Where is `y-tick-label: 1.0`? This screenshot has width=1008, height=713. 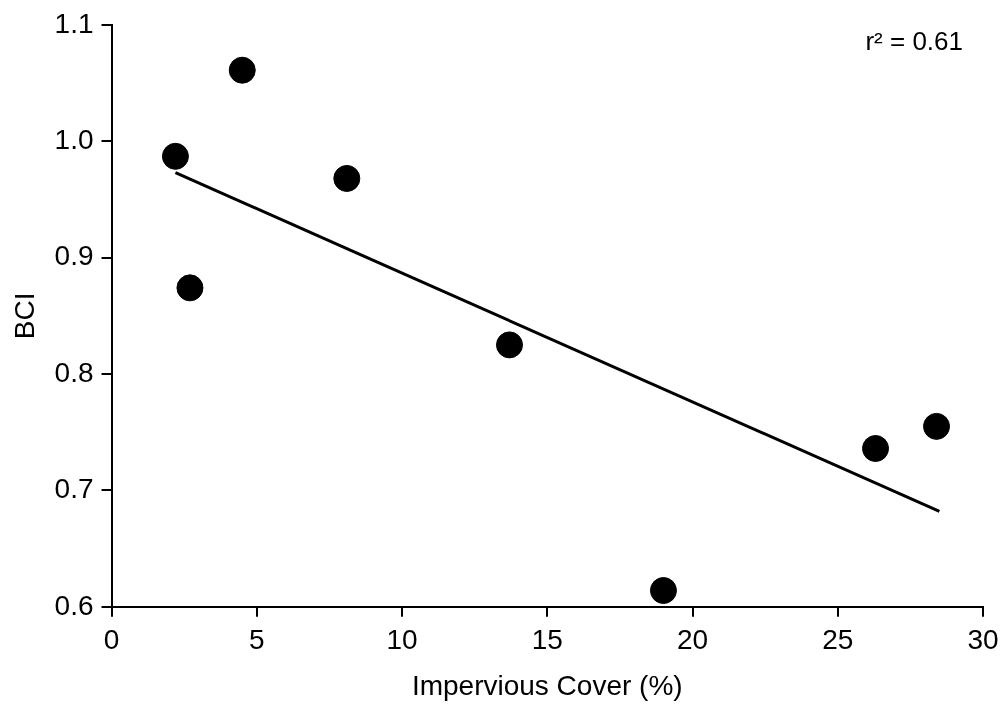 y-tick-label: 1.0 is located at coordinates (74, 139).